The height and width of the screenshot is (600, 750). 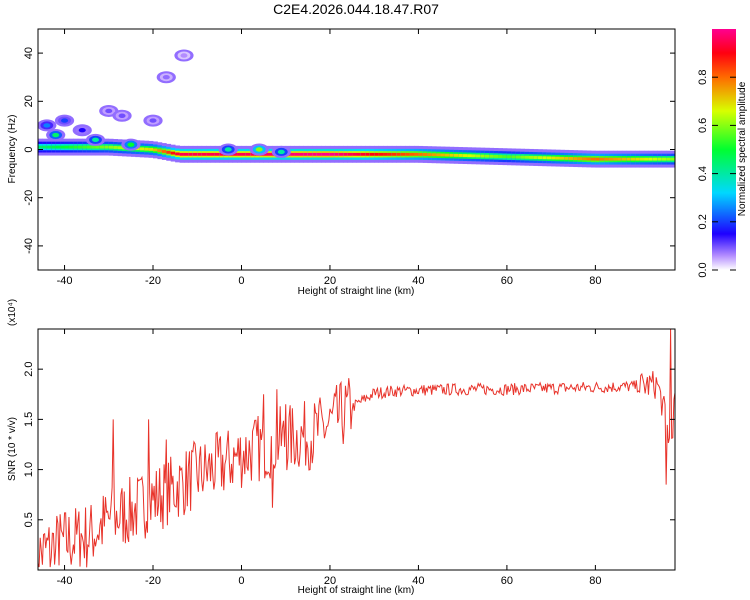 What do you see at coordinates (356, 9) in the screenshot?
I see `chart-title: C2E4.2026.044.18.47.R07` at bounding box center [356, 9].